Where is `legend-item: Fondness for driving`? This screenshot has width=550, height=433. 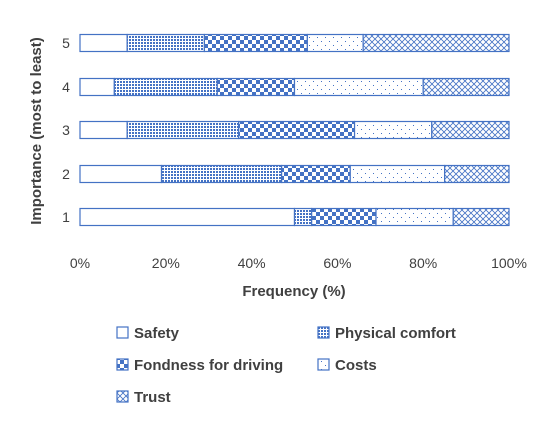 legend-item: Fondness for driving is located at coordinates (199, 365).